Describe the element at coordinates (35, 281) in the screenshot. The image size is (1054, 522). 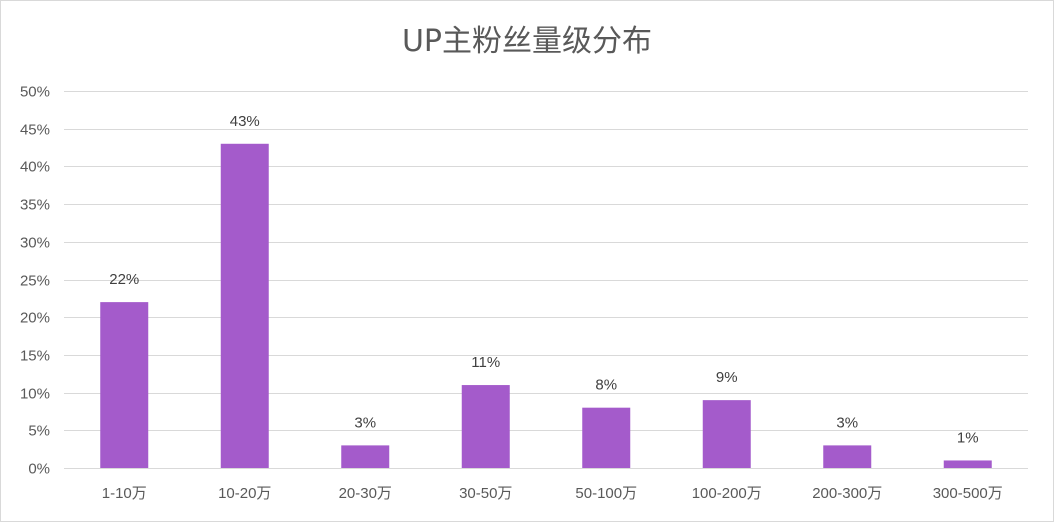
I see `y-tick-label: 25%` at that location.